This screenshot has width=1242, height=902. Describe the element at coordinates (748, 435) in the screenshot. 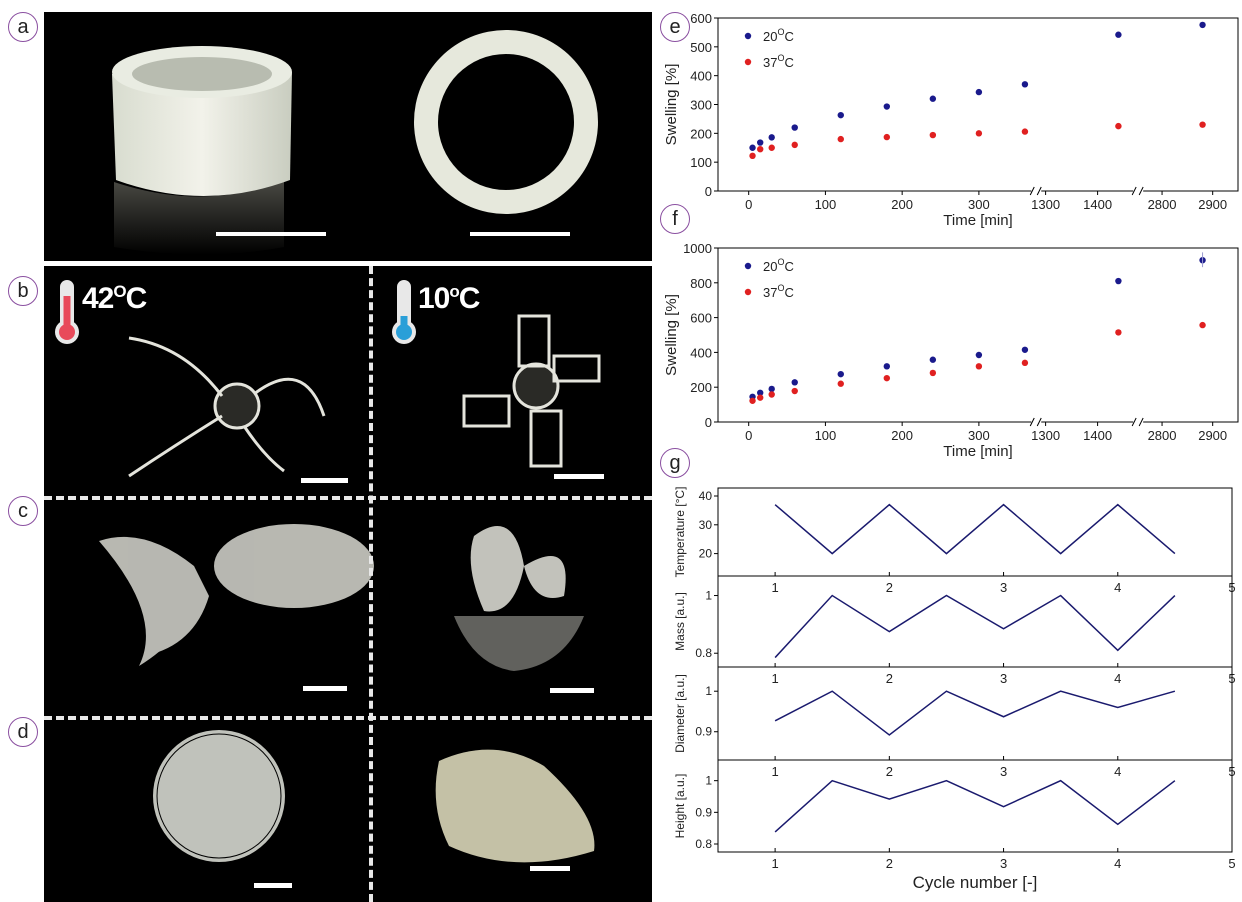

I see `x-tick-label: 0` at that location.